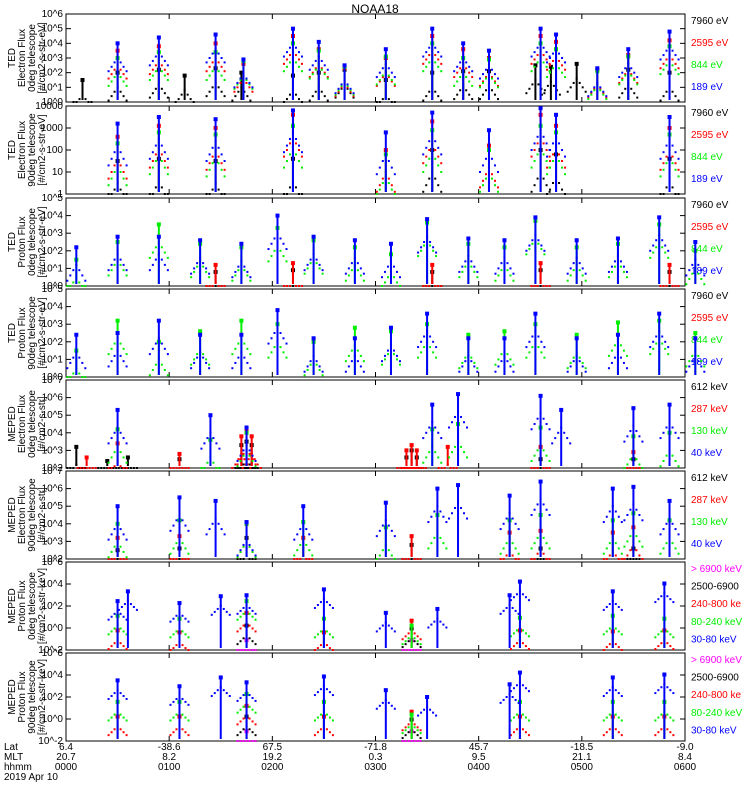 This screenshot has width=750, height=800. I want to click on hhmm-label: 0000, so click(66, 767).